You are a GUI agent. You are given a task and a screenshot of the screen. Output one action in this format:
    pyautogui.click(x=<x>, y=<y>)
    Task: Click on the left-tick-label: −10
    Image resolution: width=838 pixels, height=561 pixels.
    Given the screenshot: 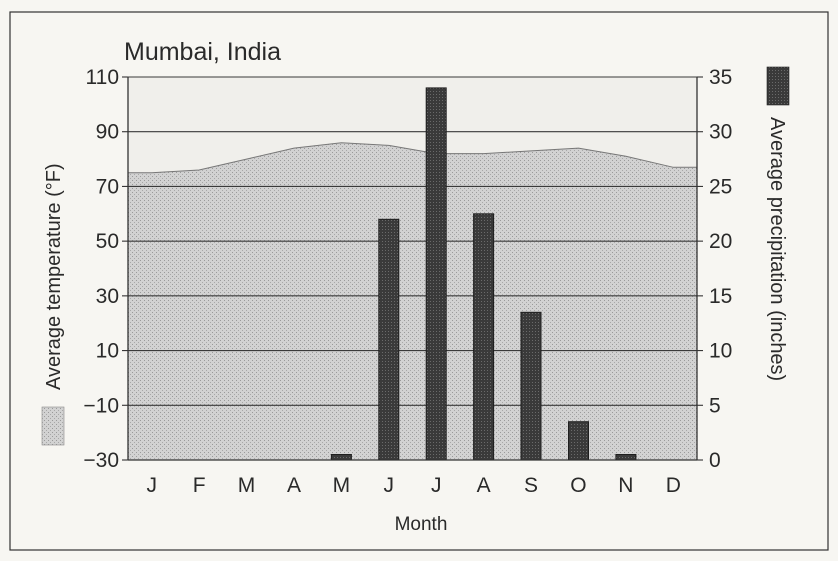 What is the action you would take?
    pyautogui.click(x=101, y=405)
    